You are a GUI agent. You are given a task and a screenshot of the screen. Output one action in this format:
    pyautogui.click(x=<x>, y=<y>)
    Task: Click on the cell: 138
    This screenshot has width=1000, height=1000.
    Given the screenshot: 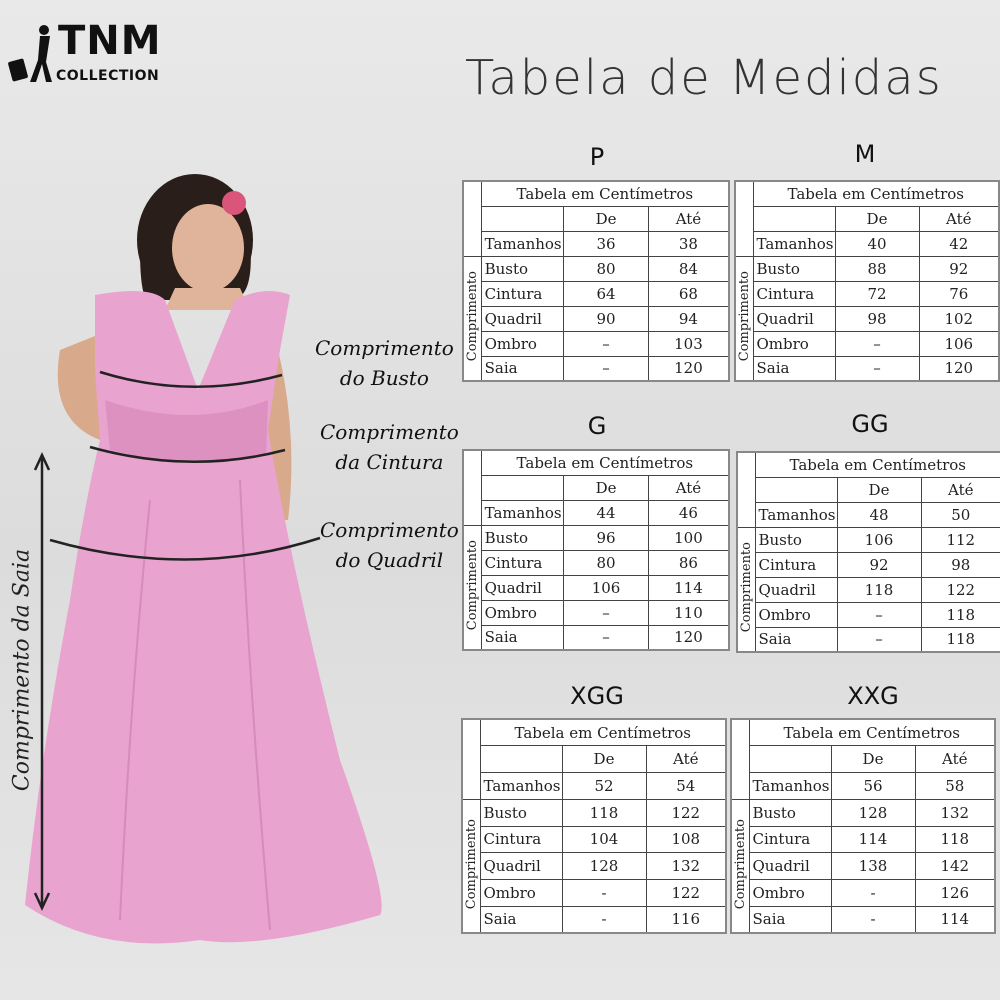 What is the action you would take?
    pyautogui.click(x=873, y=866)
    